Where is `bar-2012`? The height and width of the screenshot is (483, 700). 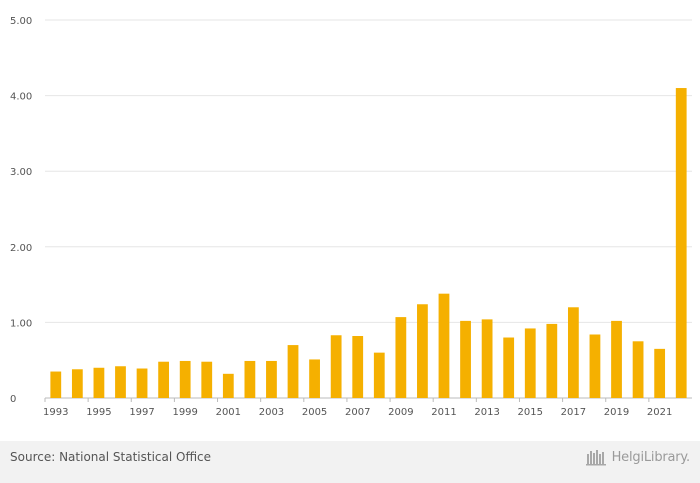
bar-2012 is located at coordinates (465, 359).